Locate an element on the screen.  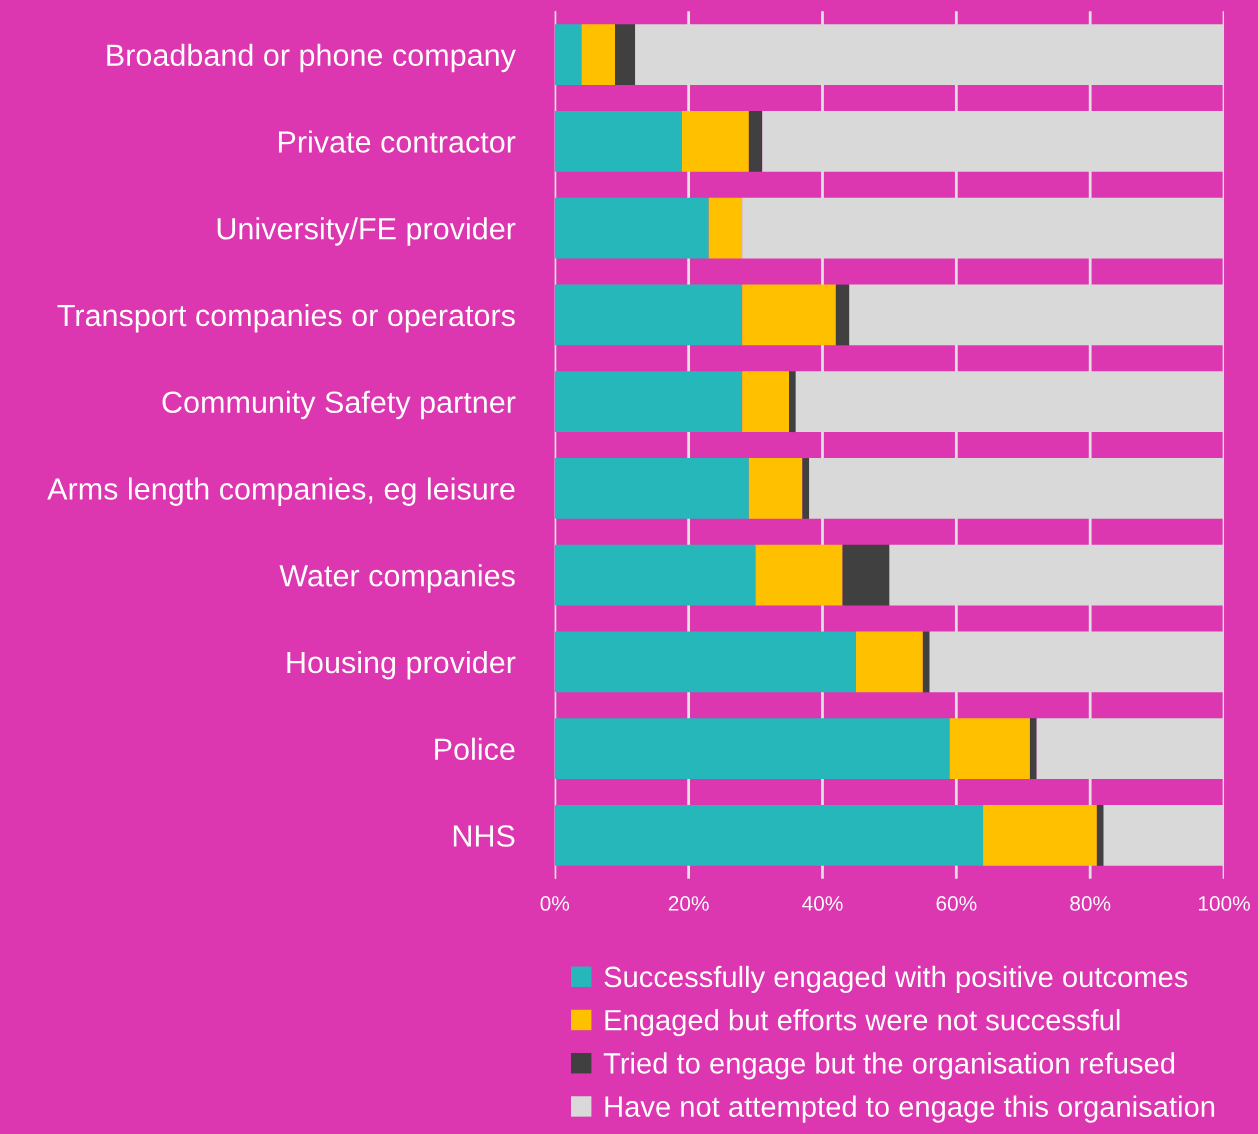
legend-label: Successfully engaged with positive outcomes is located at coordinates (896, 979).